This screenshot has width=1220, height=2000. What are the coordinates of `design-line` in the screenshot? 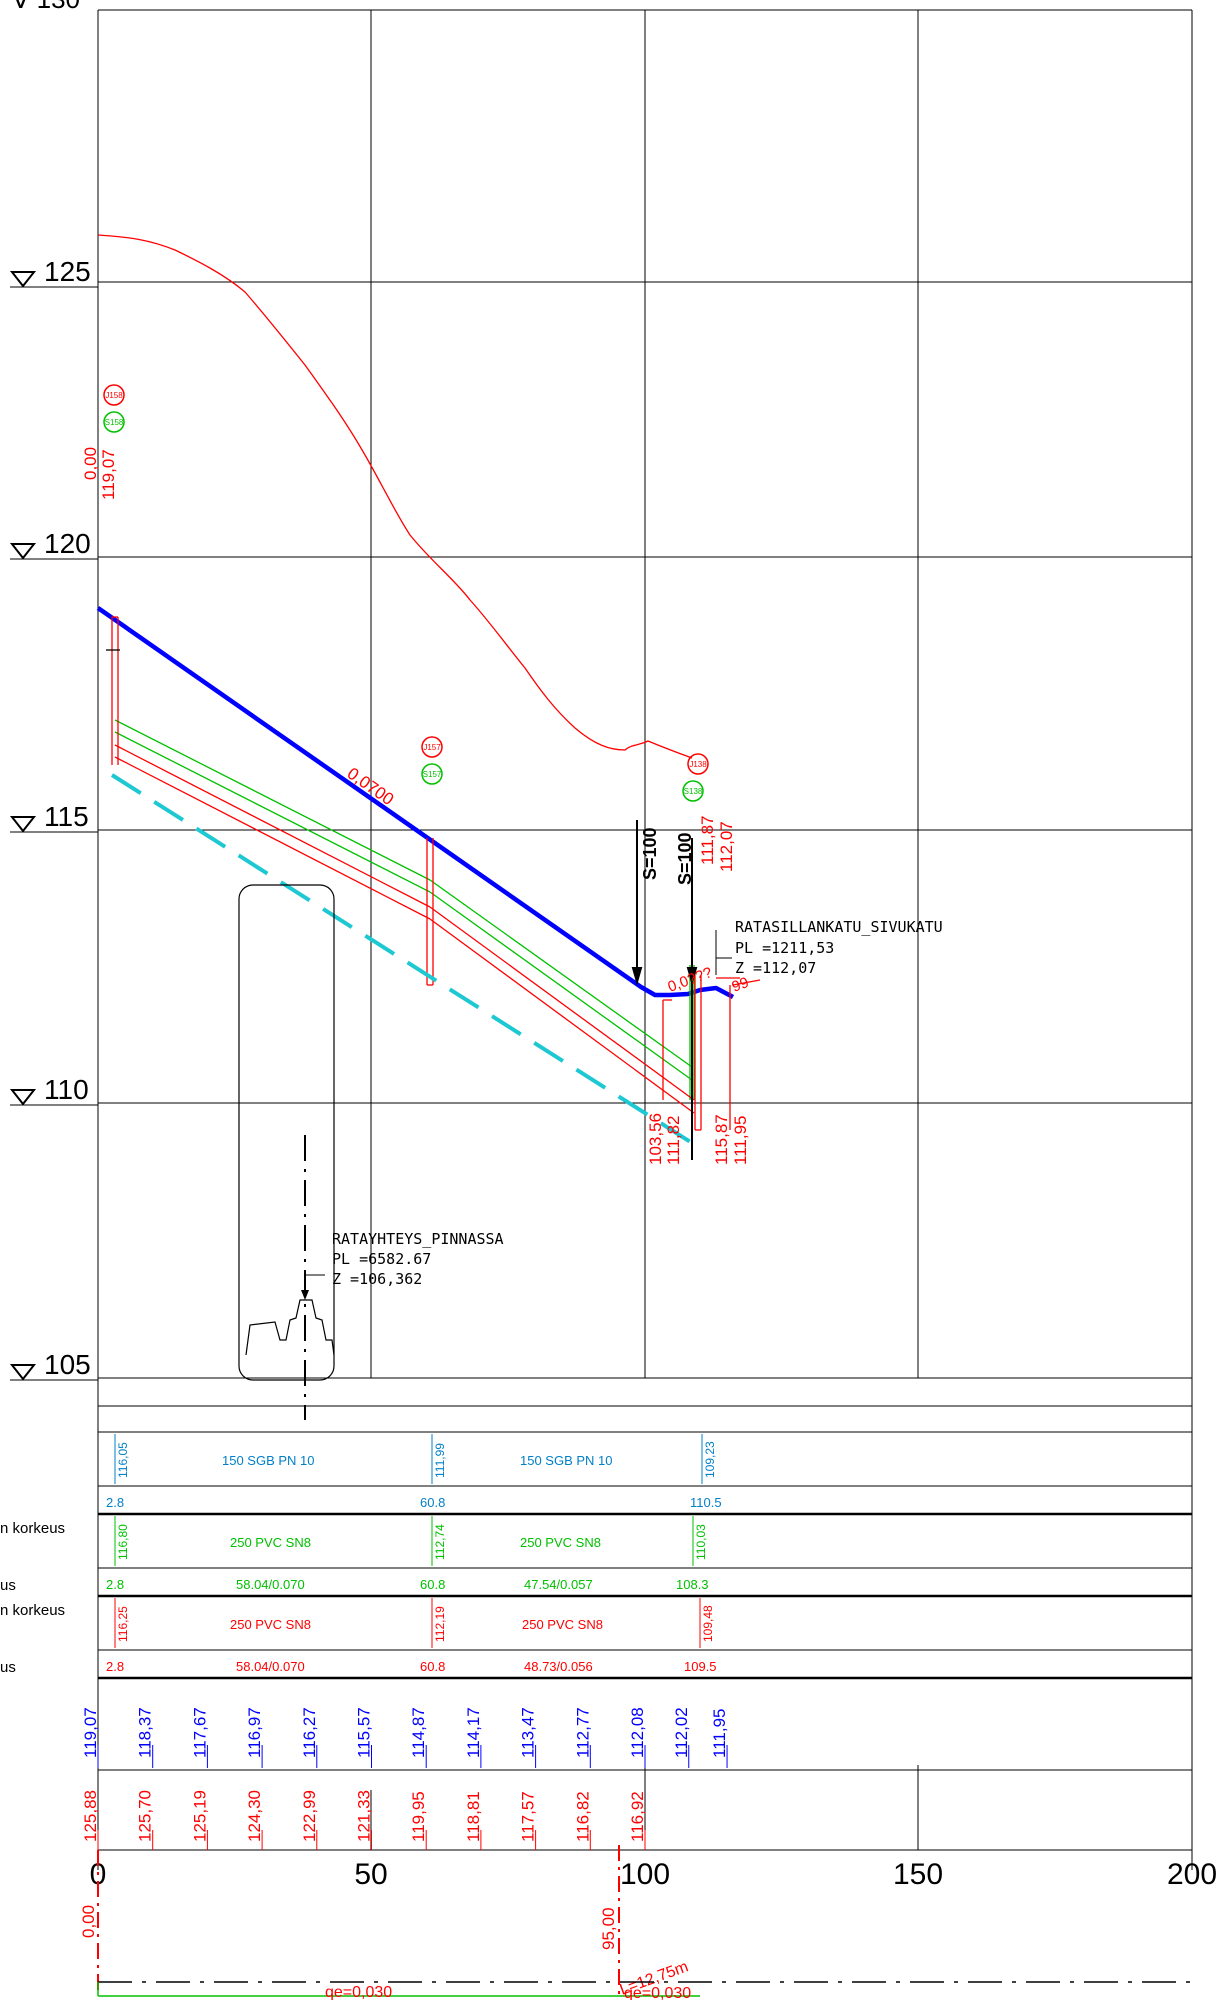 It's located at (415, 802).